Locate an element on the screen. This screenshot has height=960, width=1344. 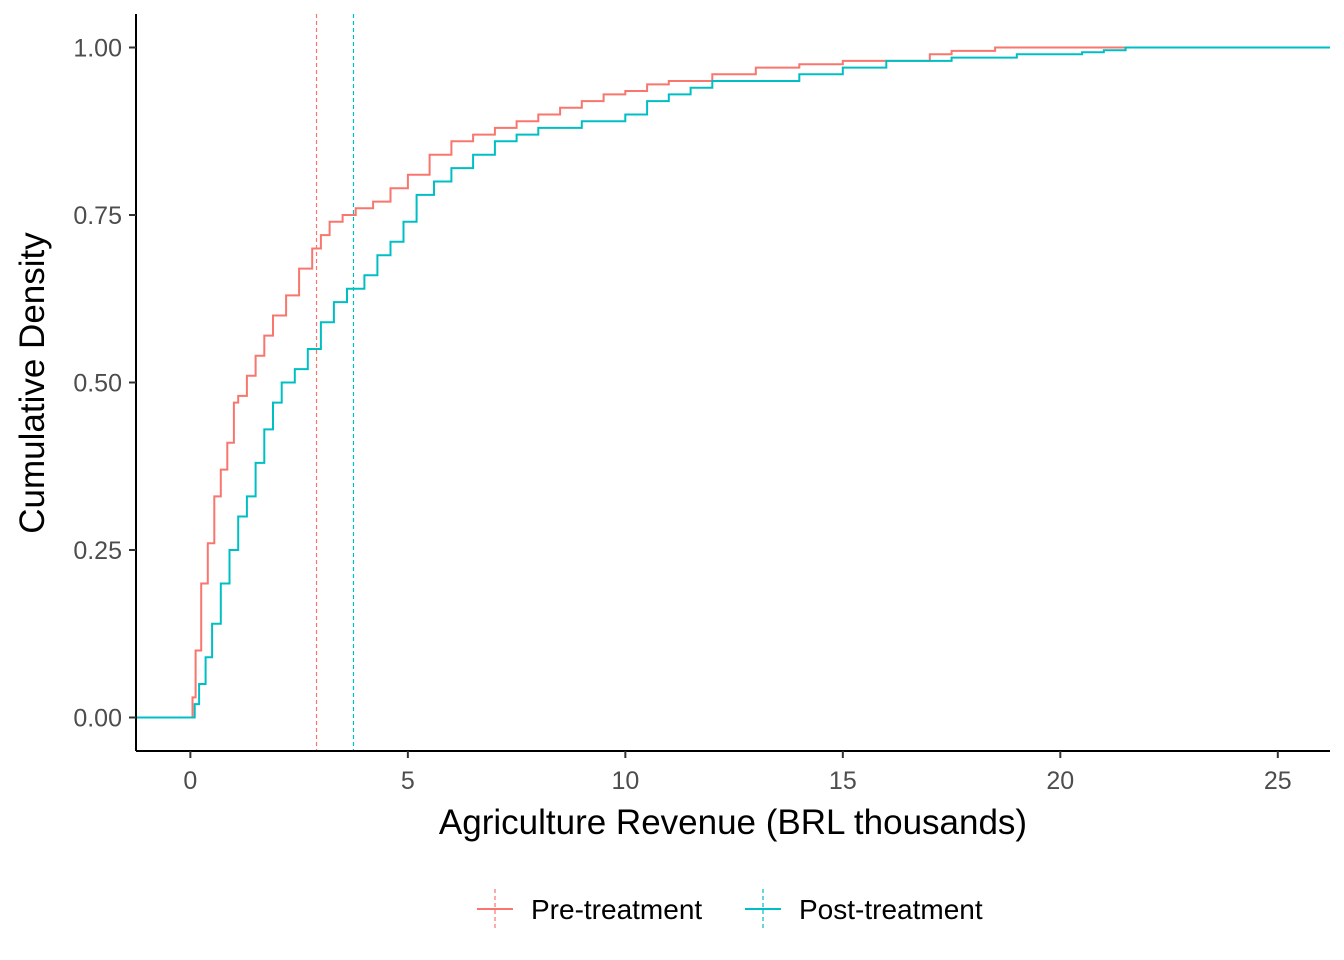
x-tick-label: 15 is located at coordinates (843, 781).